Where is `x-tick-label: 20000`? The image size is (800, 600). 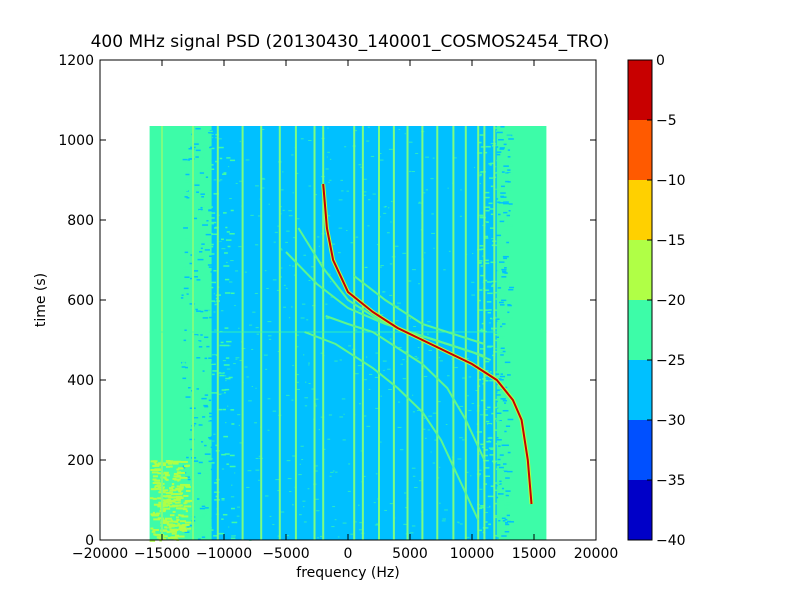 x-tick-label: 20000 is located at coordinates (596, 554).